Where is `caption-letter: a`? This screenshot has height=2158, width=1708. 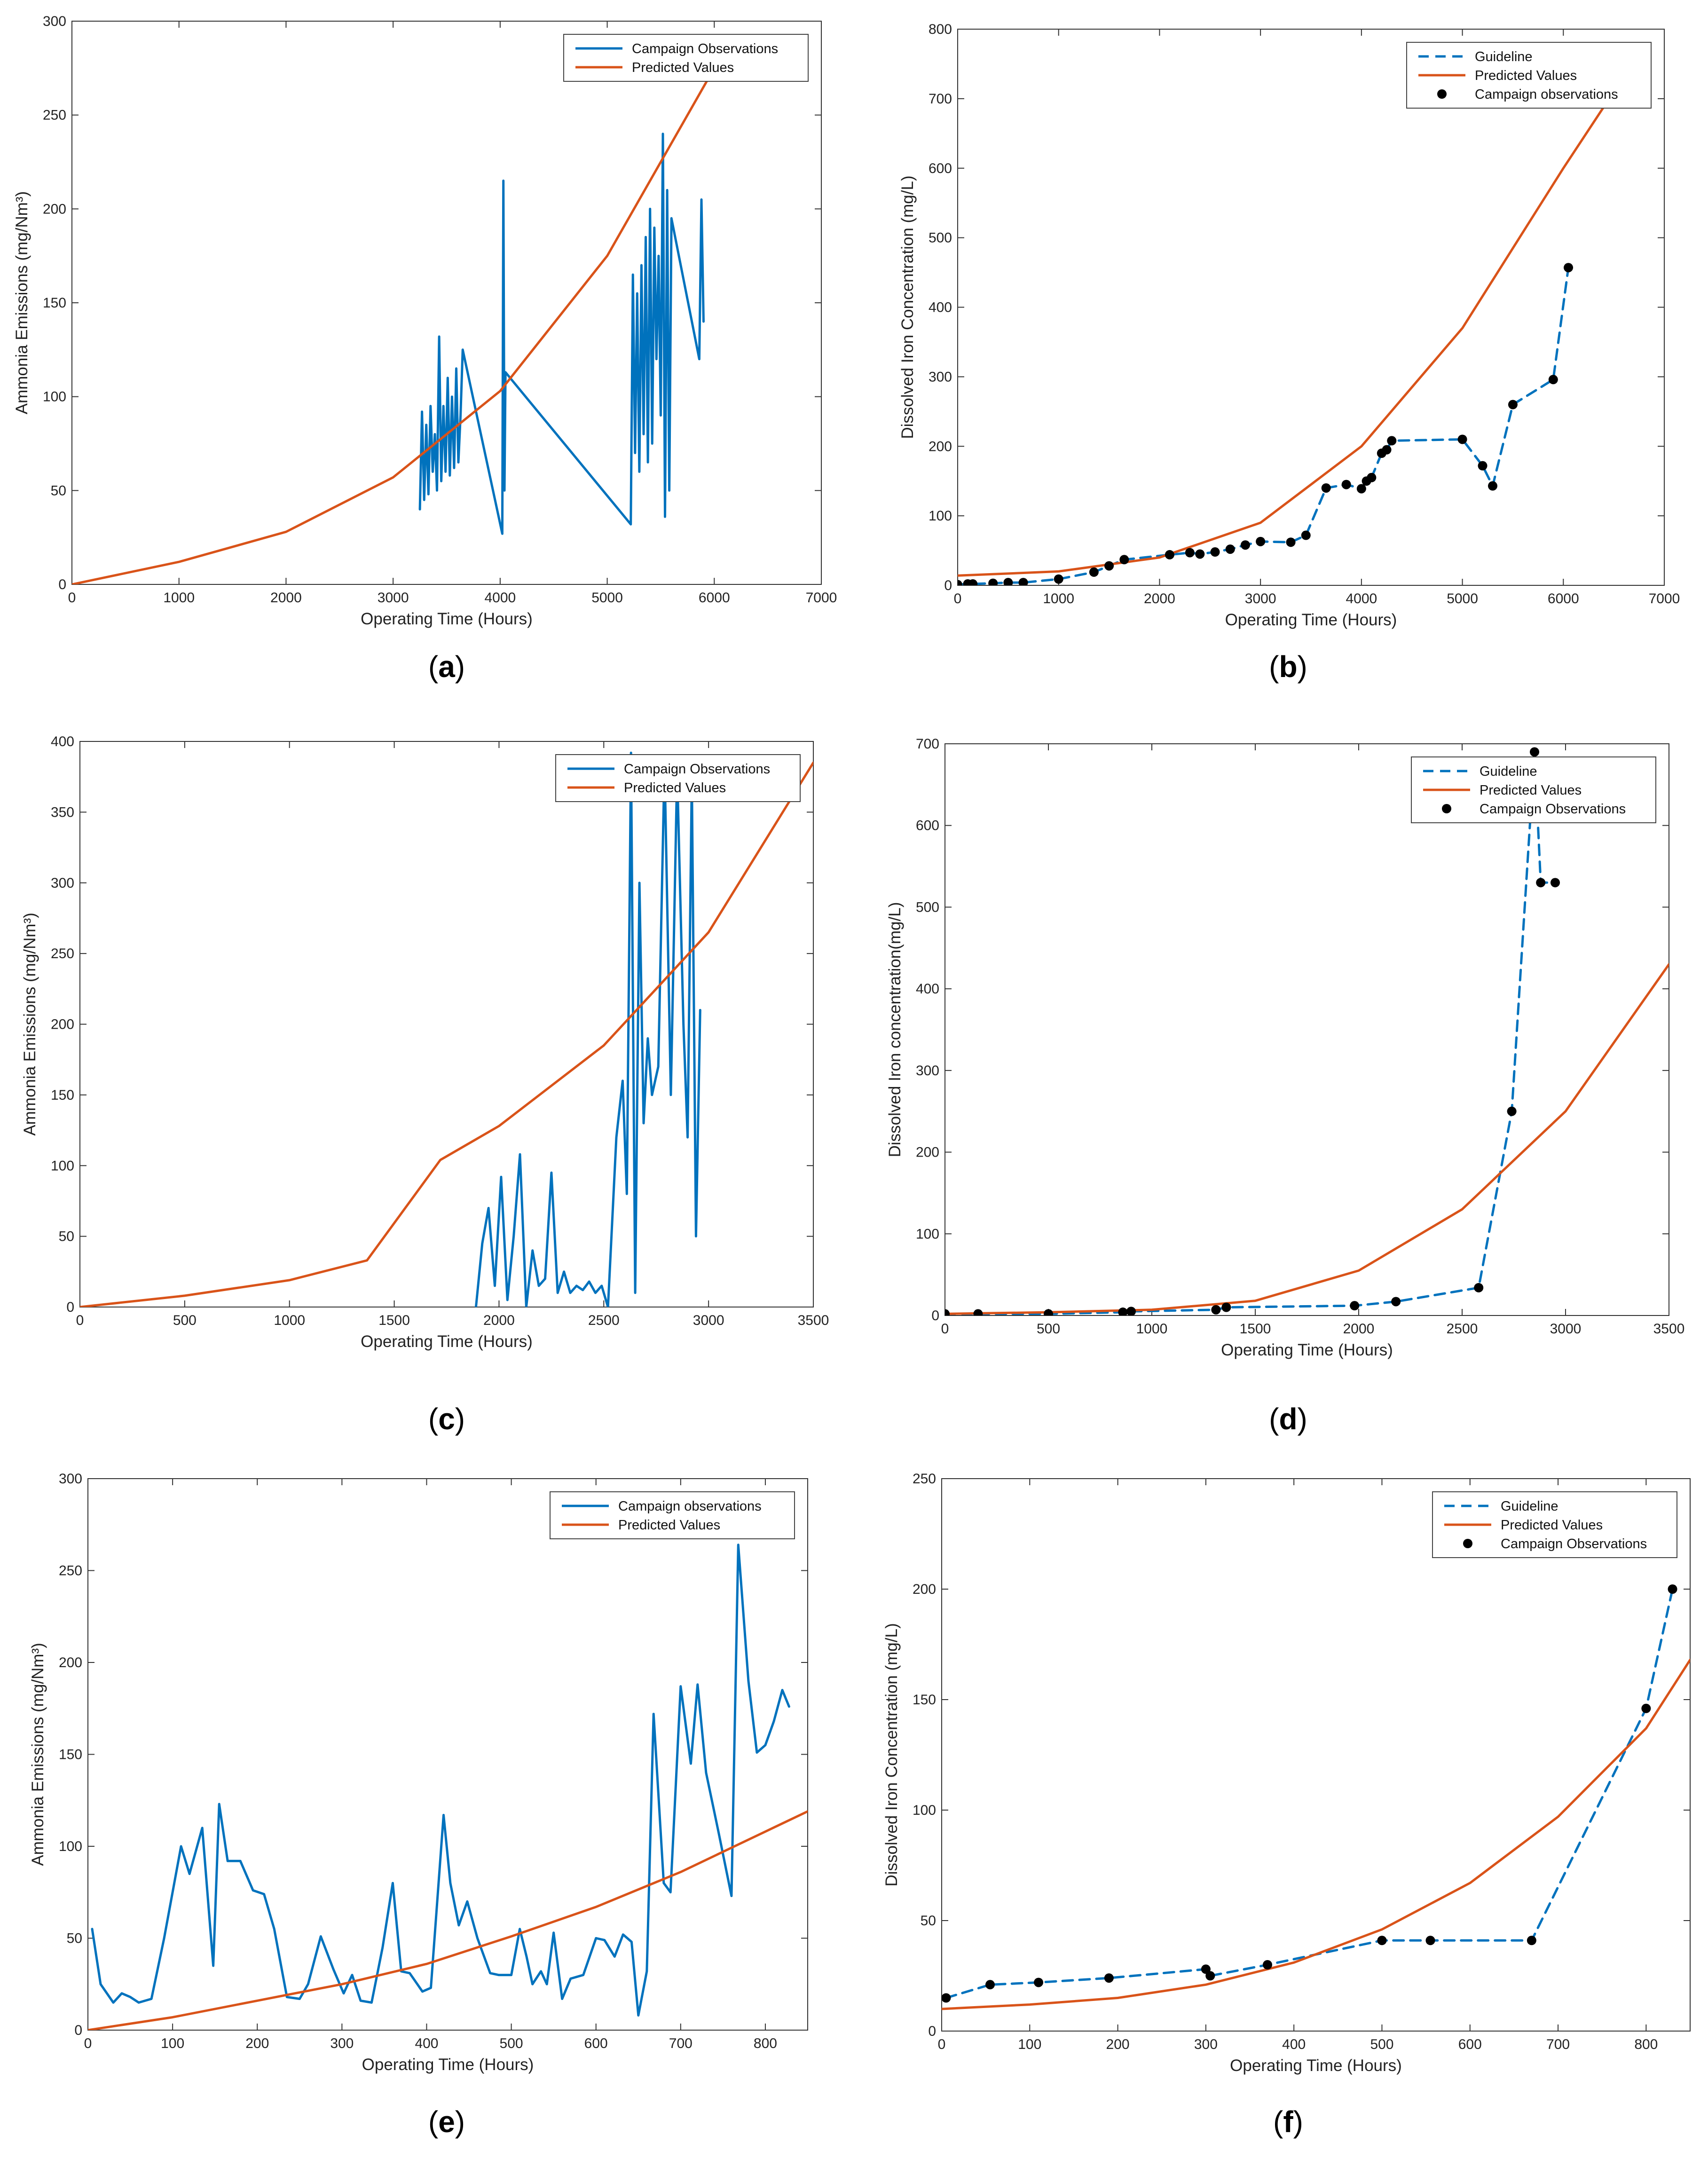
caption-letter: a is located at coordinates (446, 667).